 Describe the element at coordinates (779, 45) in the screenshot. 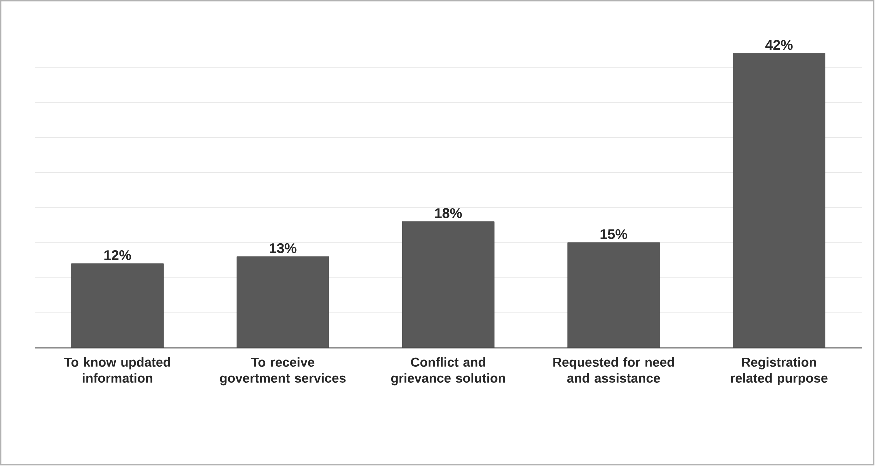

I see `data-label: 42%` at that location.